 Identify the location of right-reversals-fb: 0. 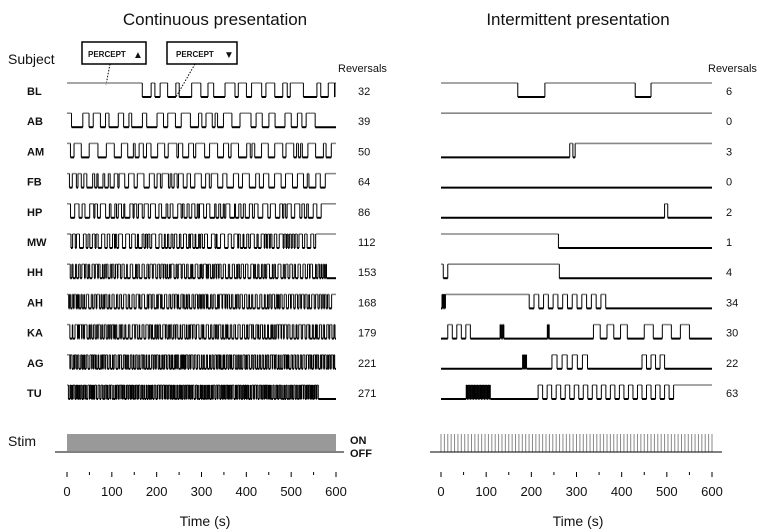
(729, 183).